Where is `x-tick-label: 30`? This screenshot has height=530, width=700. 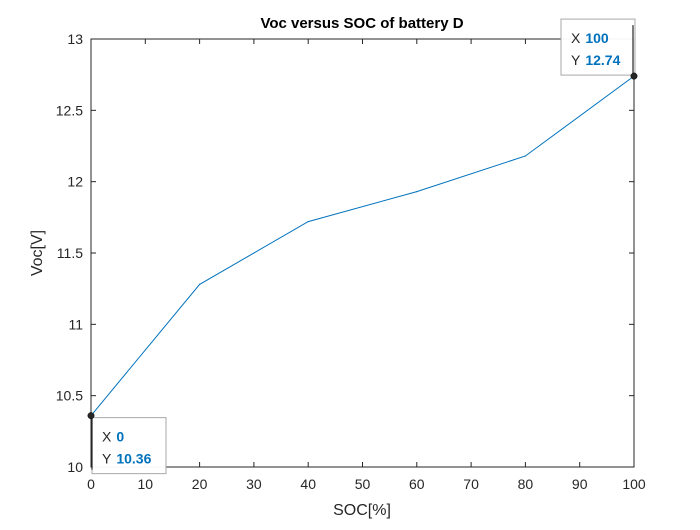
x-tick-label: 30 is located at coordinates (254, 484).